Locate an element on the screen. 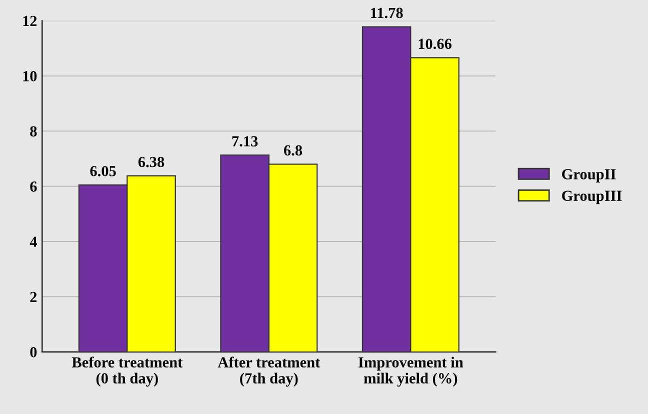 This screenshot has width=648, height=414. data-label: 11.78 is located at coordinates (387, 13).